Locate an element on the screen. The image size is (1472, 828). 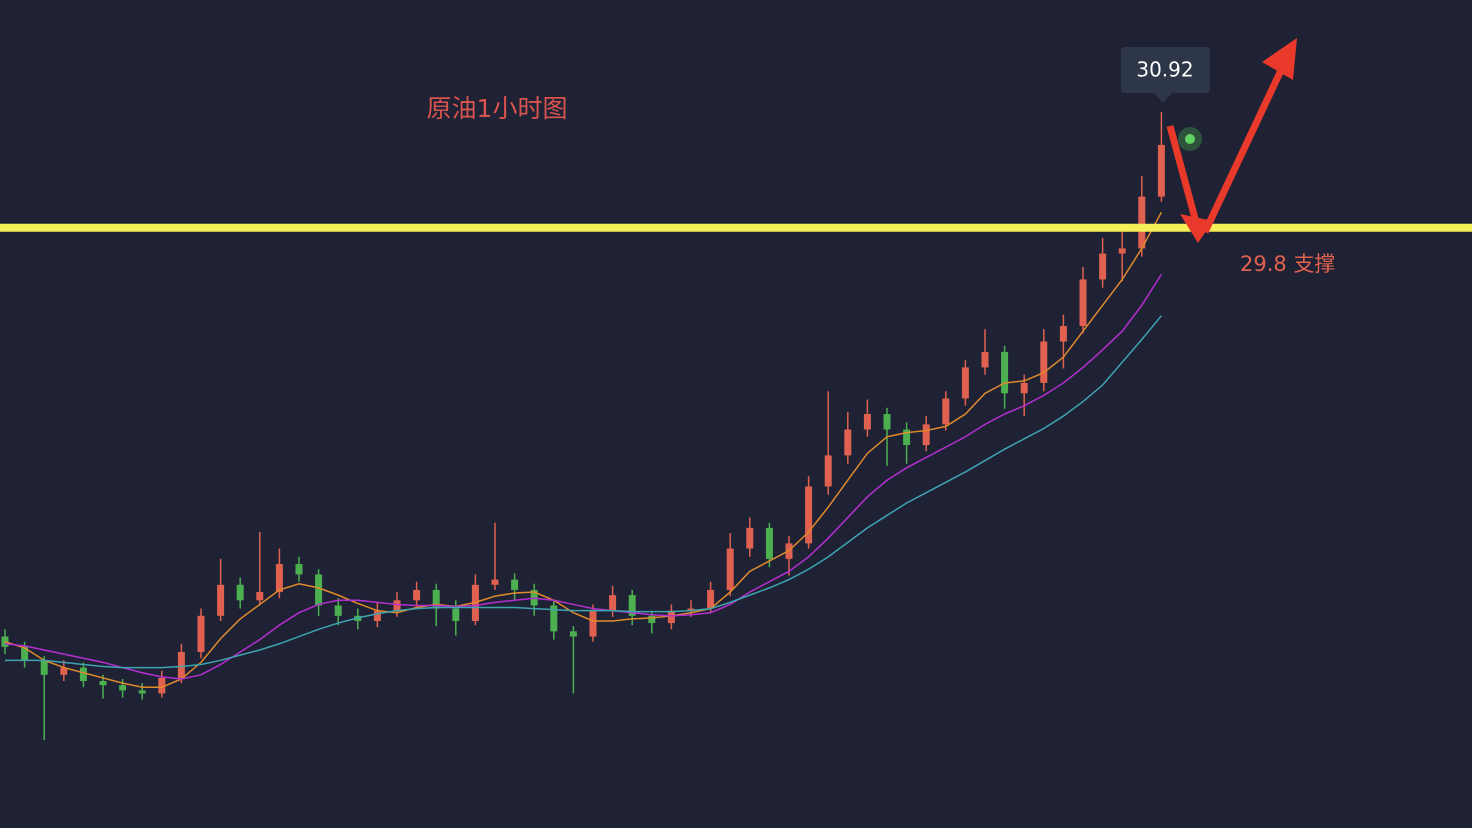
tooltip-box is located at coordinates (1165, 70).